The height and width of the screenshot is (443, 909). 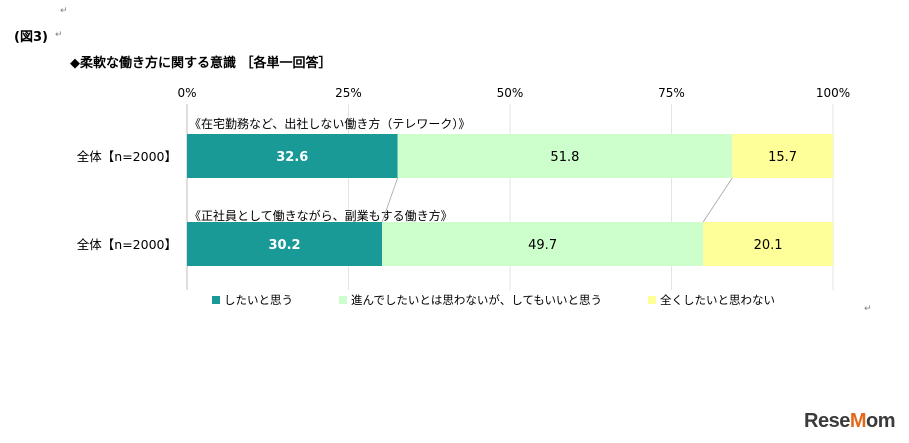 I want to click on figure-label: (図3), so click(x=31, y=37).